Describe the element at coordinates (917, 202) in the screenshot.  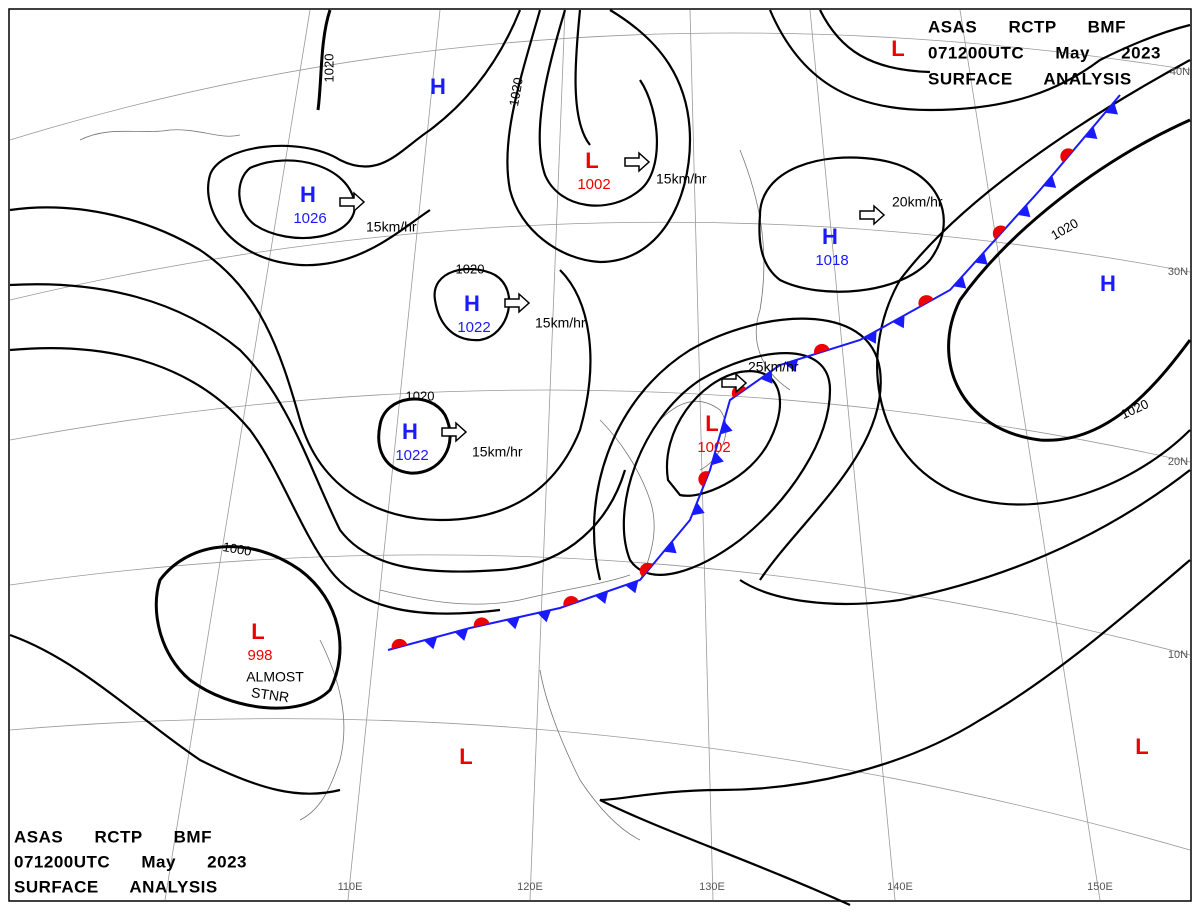
I see `motion-speed: 20km/hr` at that location.